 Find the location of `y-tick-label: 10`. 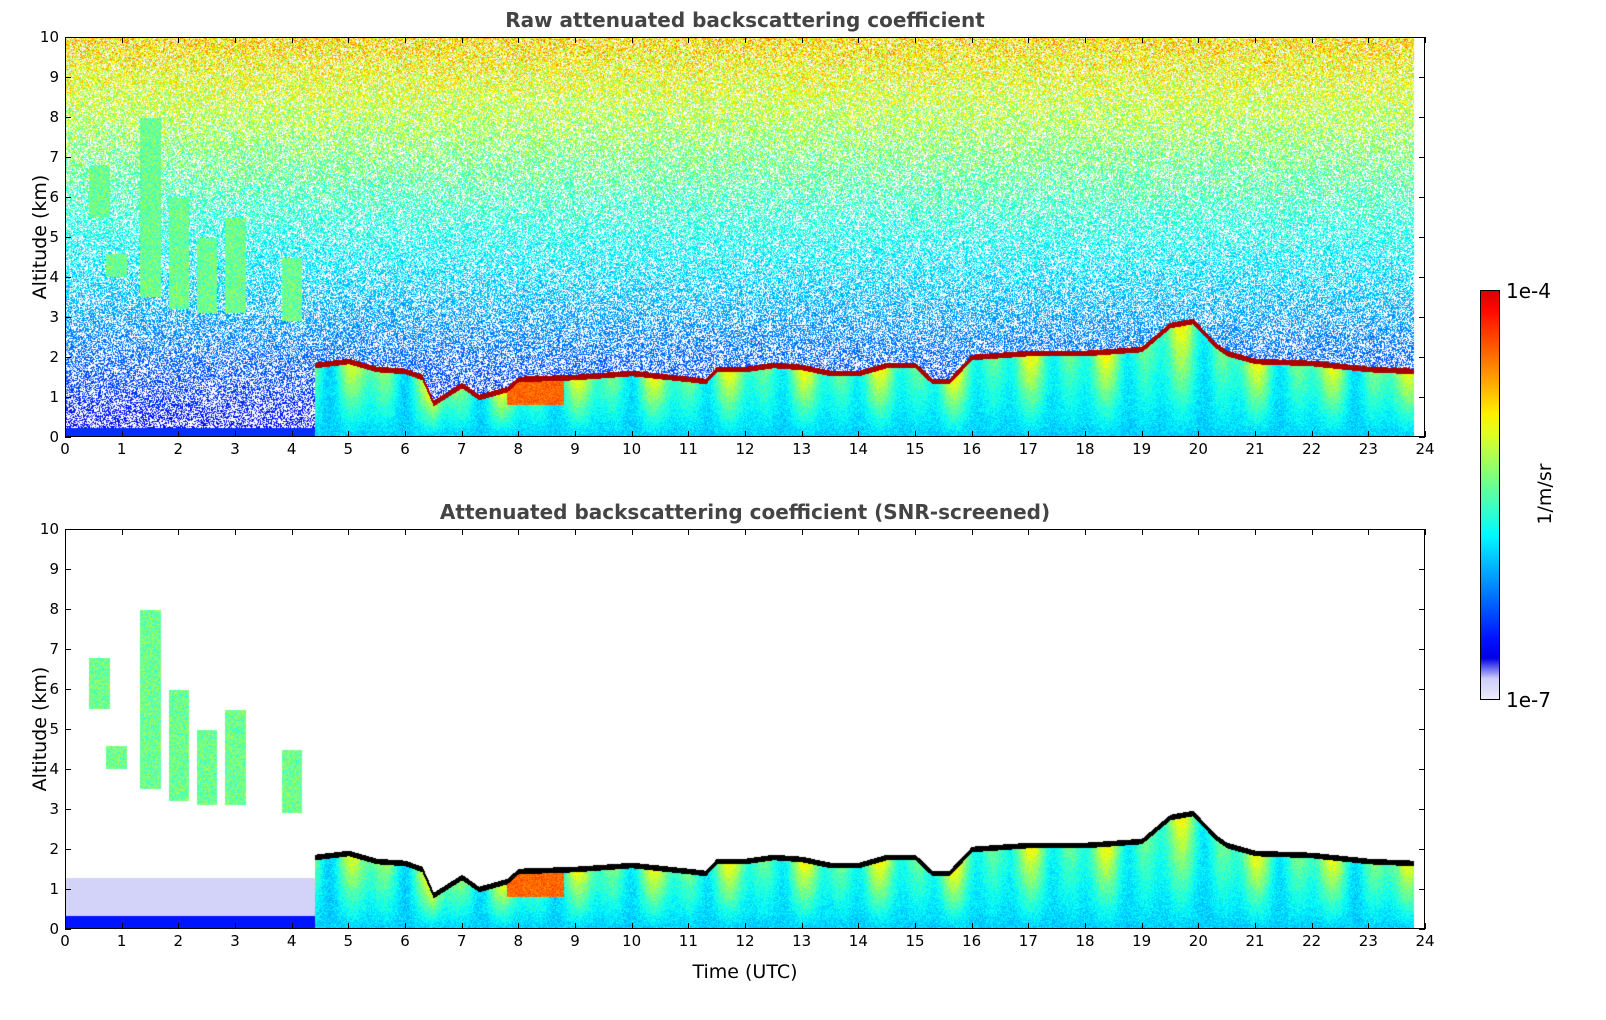

y-tick-label: 10 is located at coordinates (49, 37).